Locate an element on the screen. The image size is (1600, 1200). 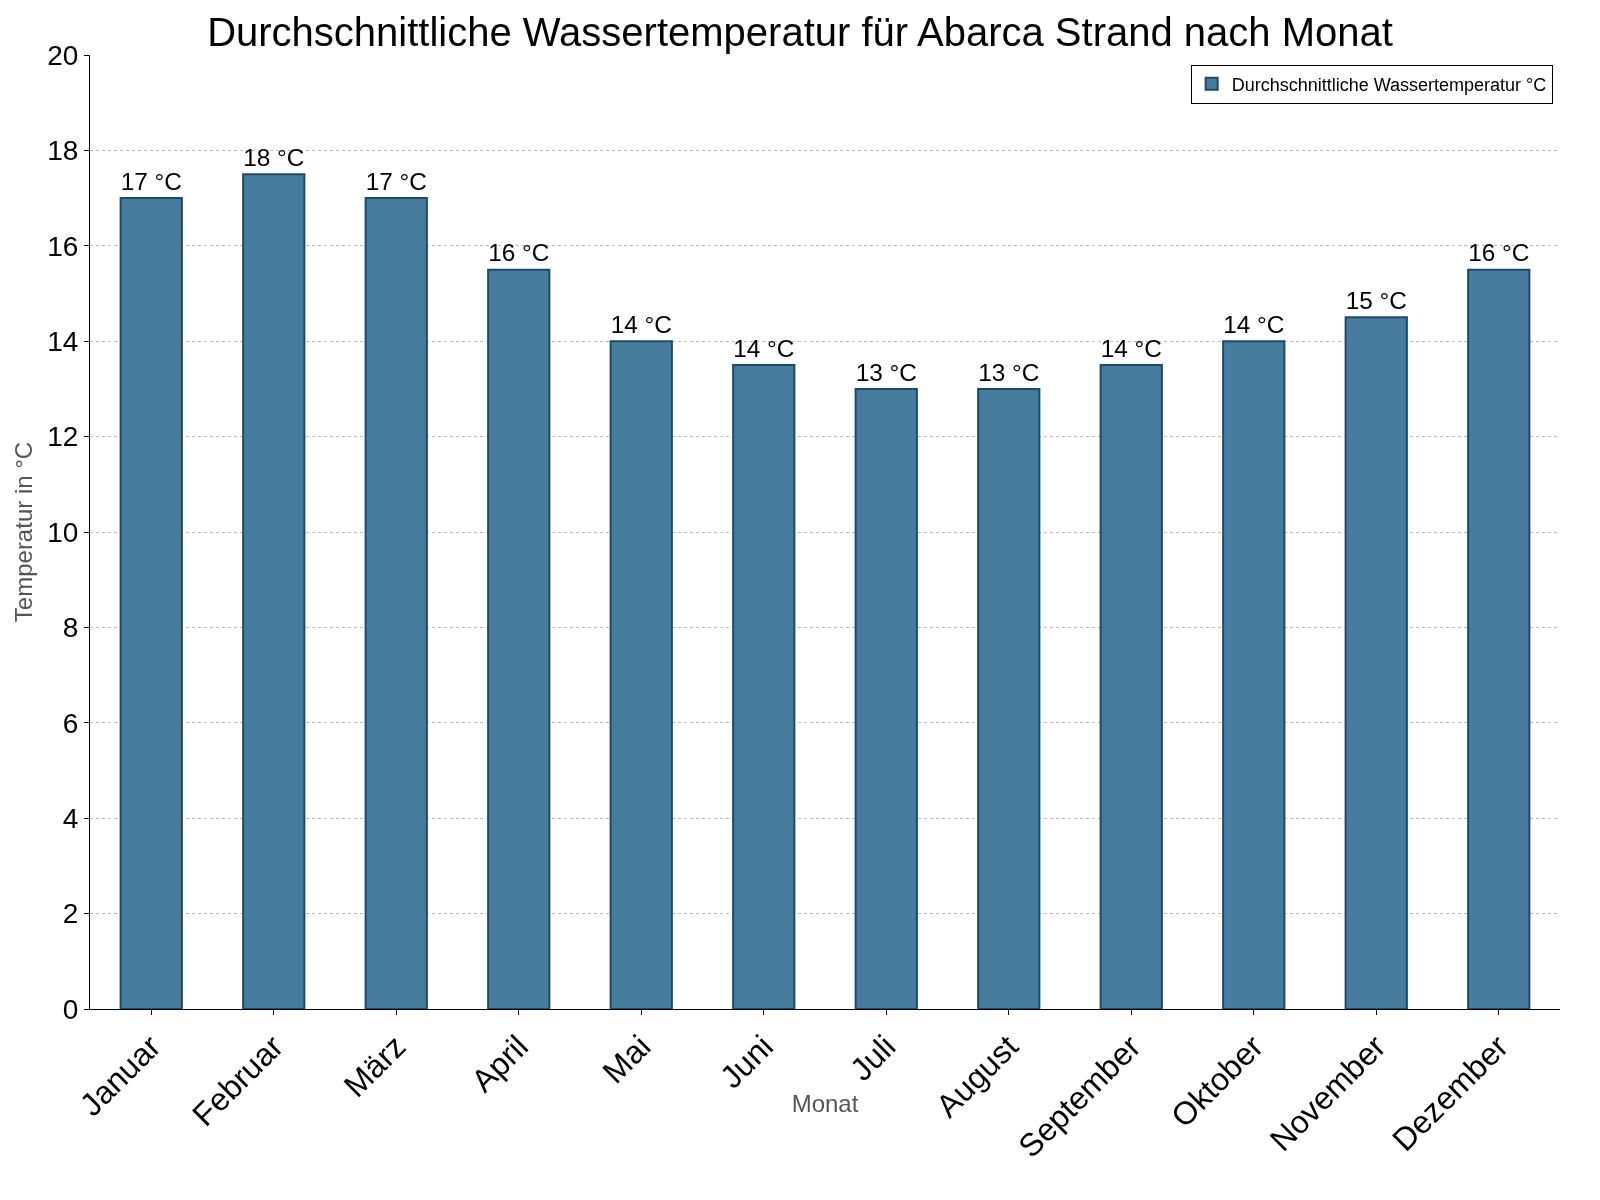
y-tick-label: 10 is located at coordinates (63, 532).